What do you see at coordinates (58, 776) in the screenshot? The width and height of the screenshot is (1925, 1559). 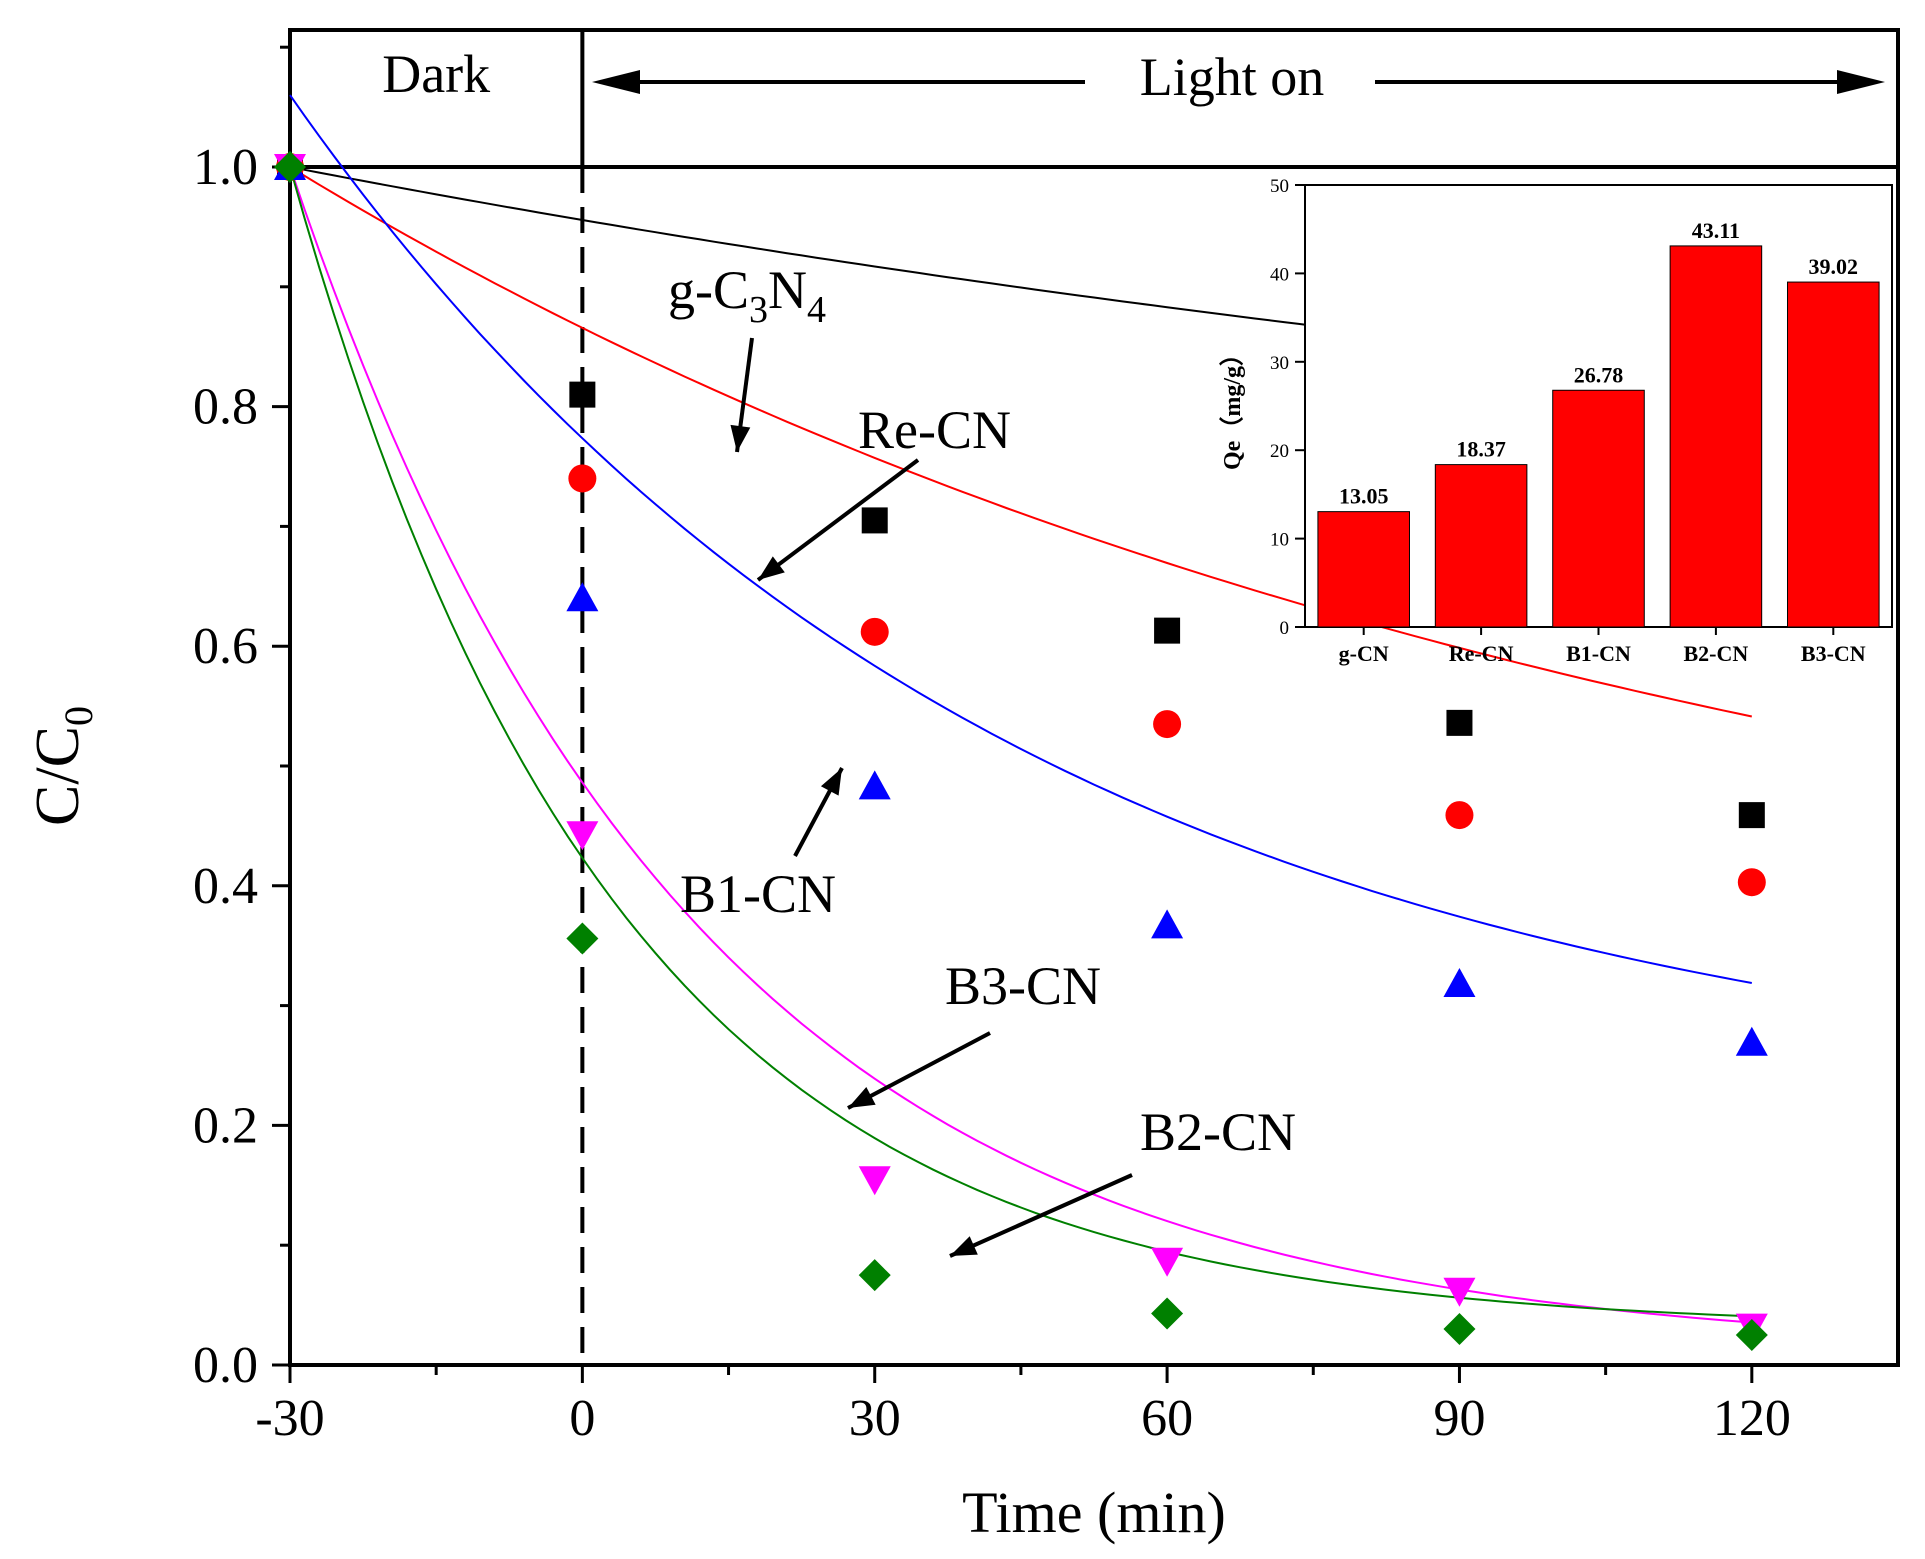 I see `y-axis-title-main: C/C` at bounding box center [58, 776].